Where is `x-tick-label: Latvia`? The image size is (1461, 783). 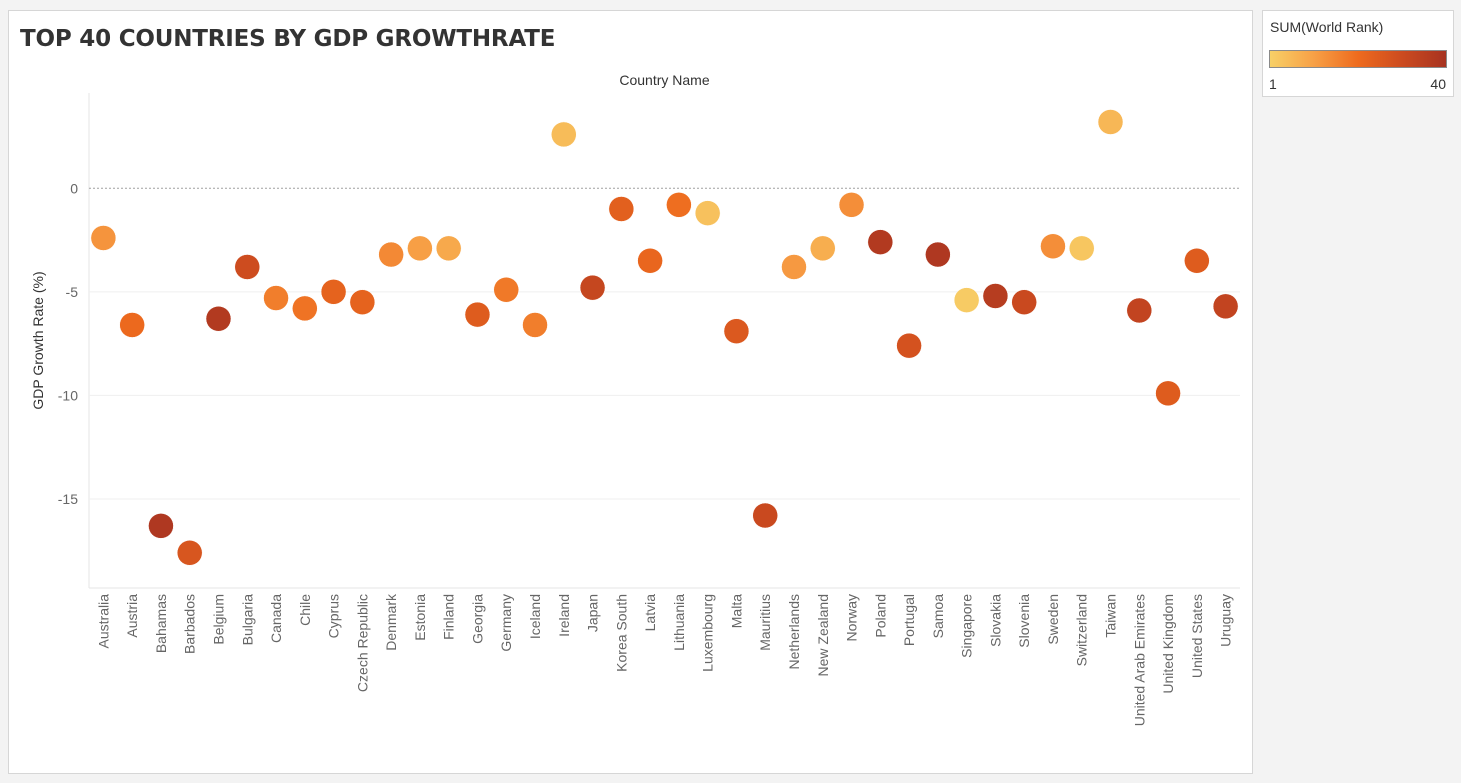 x-tick-label: Latvia is located at coordinates (650, 613).